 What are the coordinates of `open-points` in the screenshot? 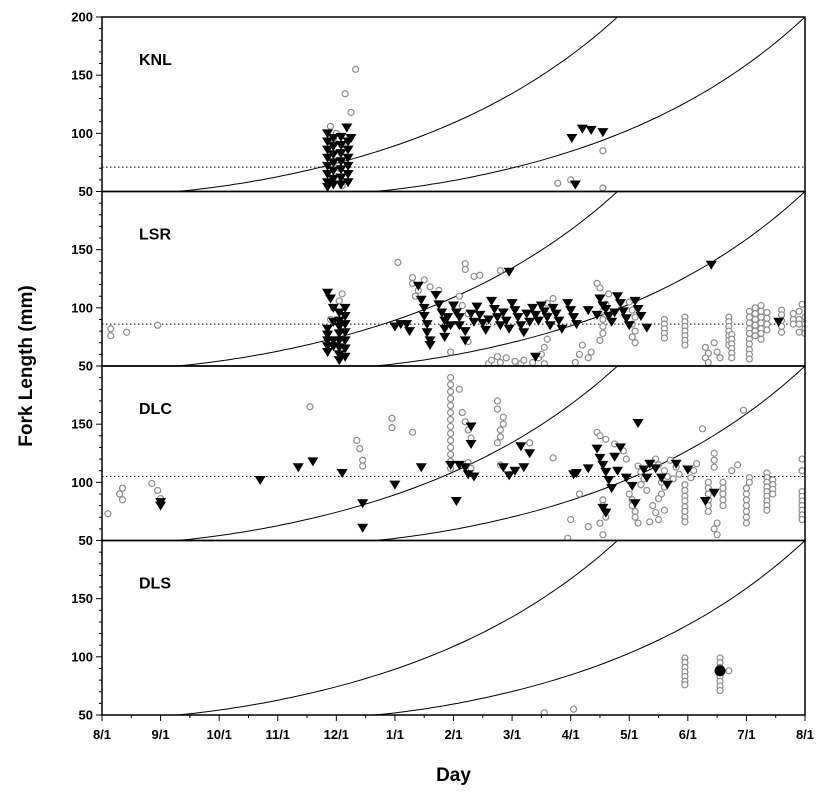 It's located at (636, 684).